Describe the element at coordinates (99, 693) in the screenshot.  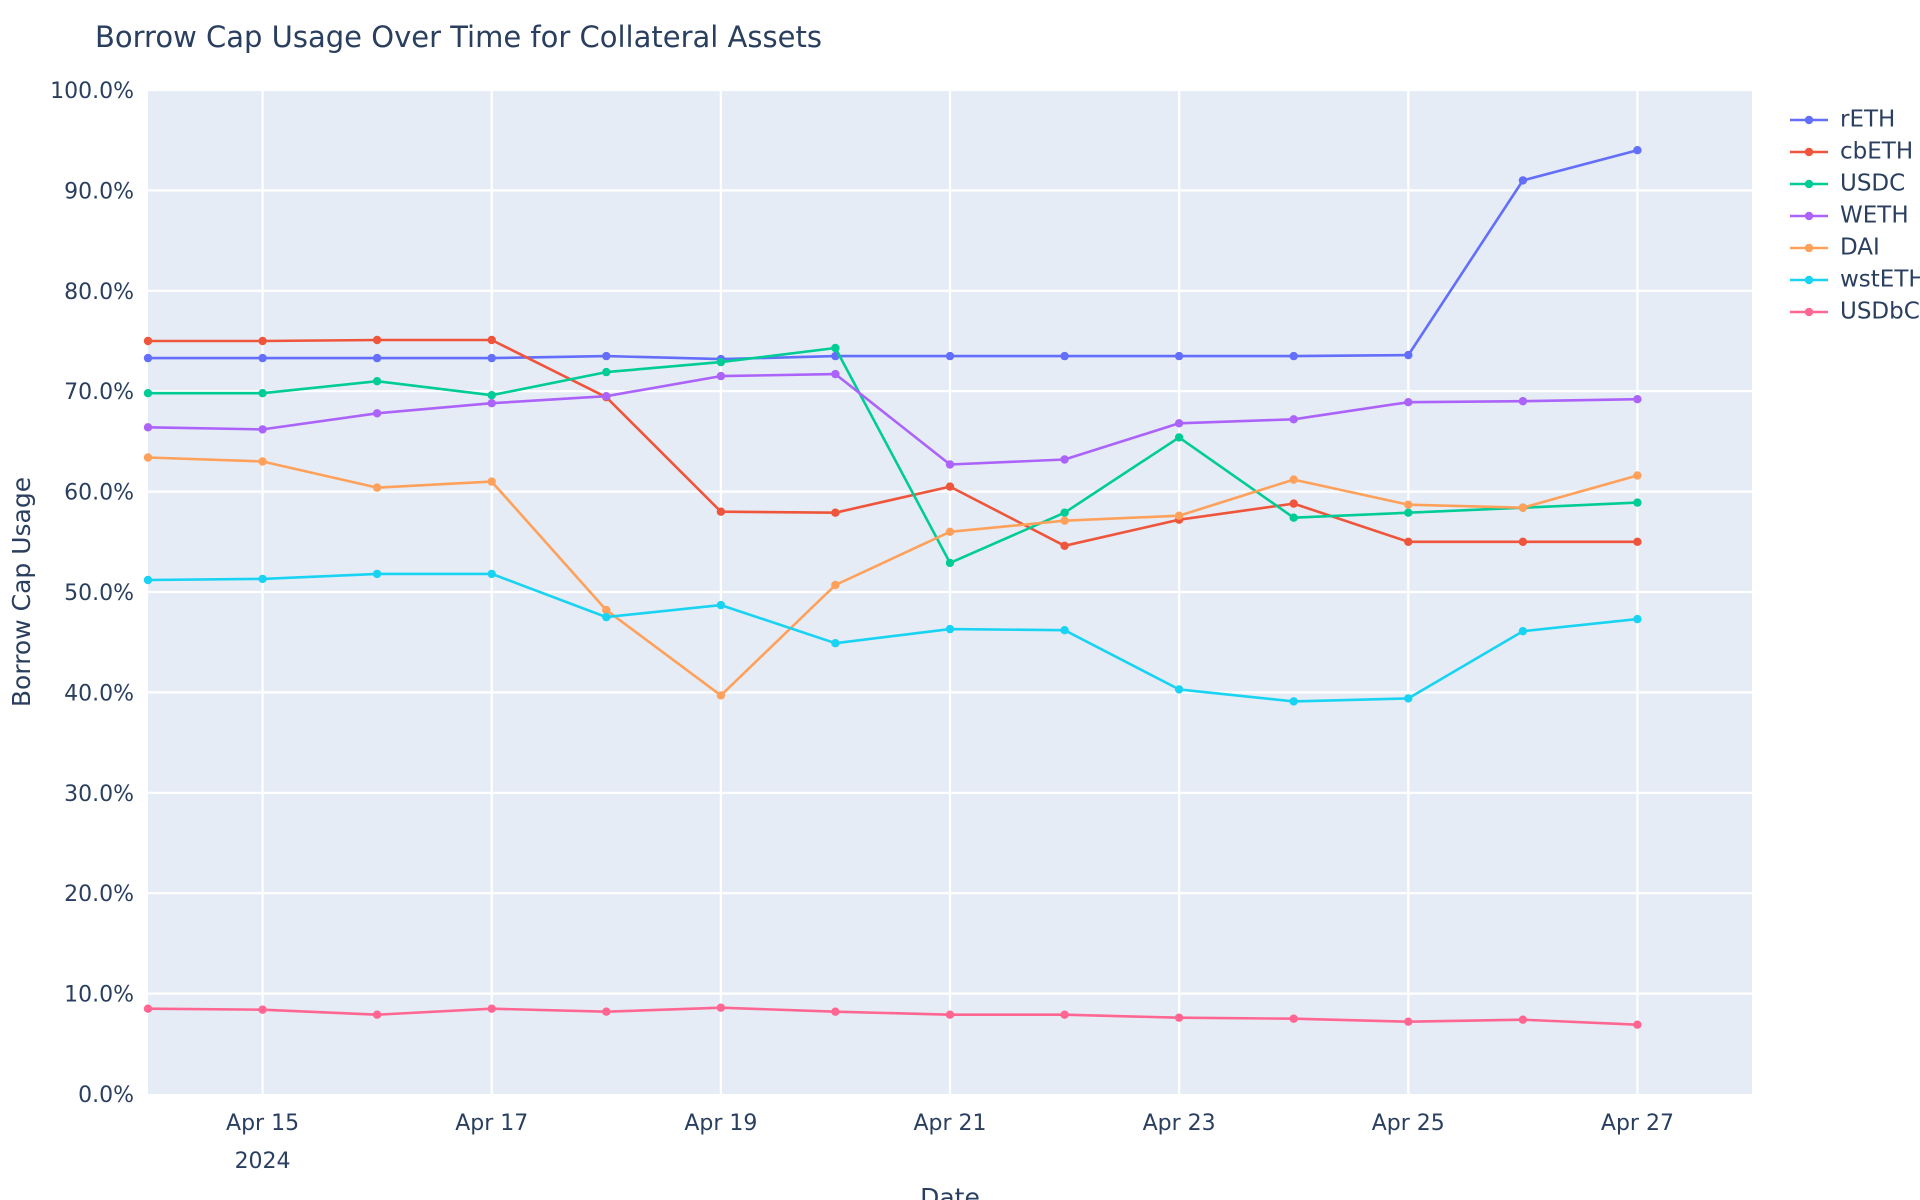
I see `y-tick-label: 40.0%` at that location.